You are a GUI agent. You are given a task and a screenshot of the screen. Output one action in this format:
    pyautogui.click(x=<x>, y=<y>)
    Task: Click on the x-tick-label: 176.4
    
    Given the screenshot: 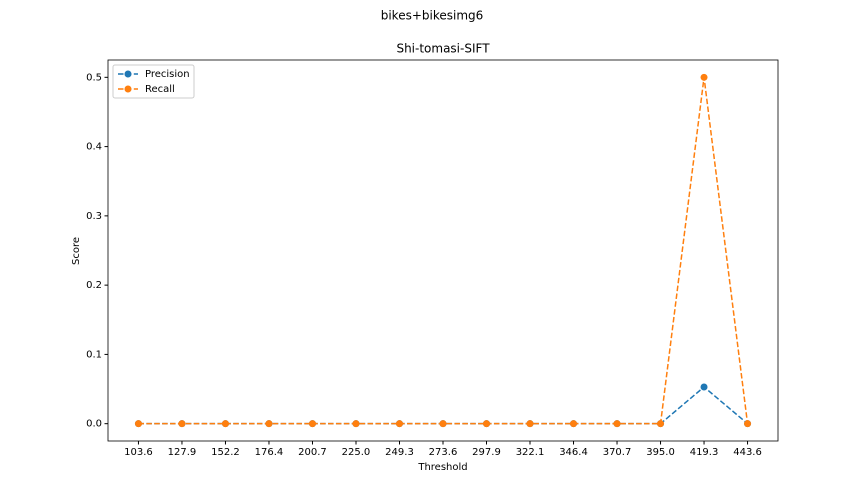 What is the action you would take?
    pyautogui.click(x=269, y=452)
    